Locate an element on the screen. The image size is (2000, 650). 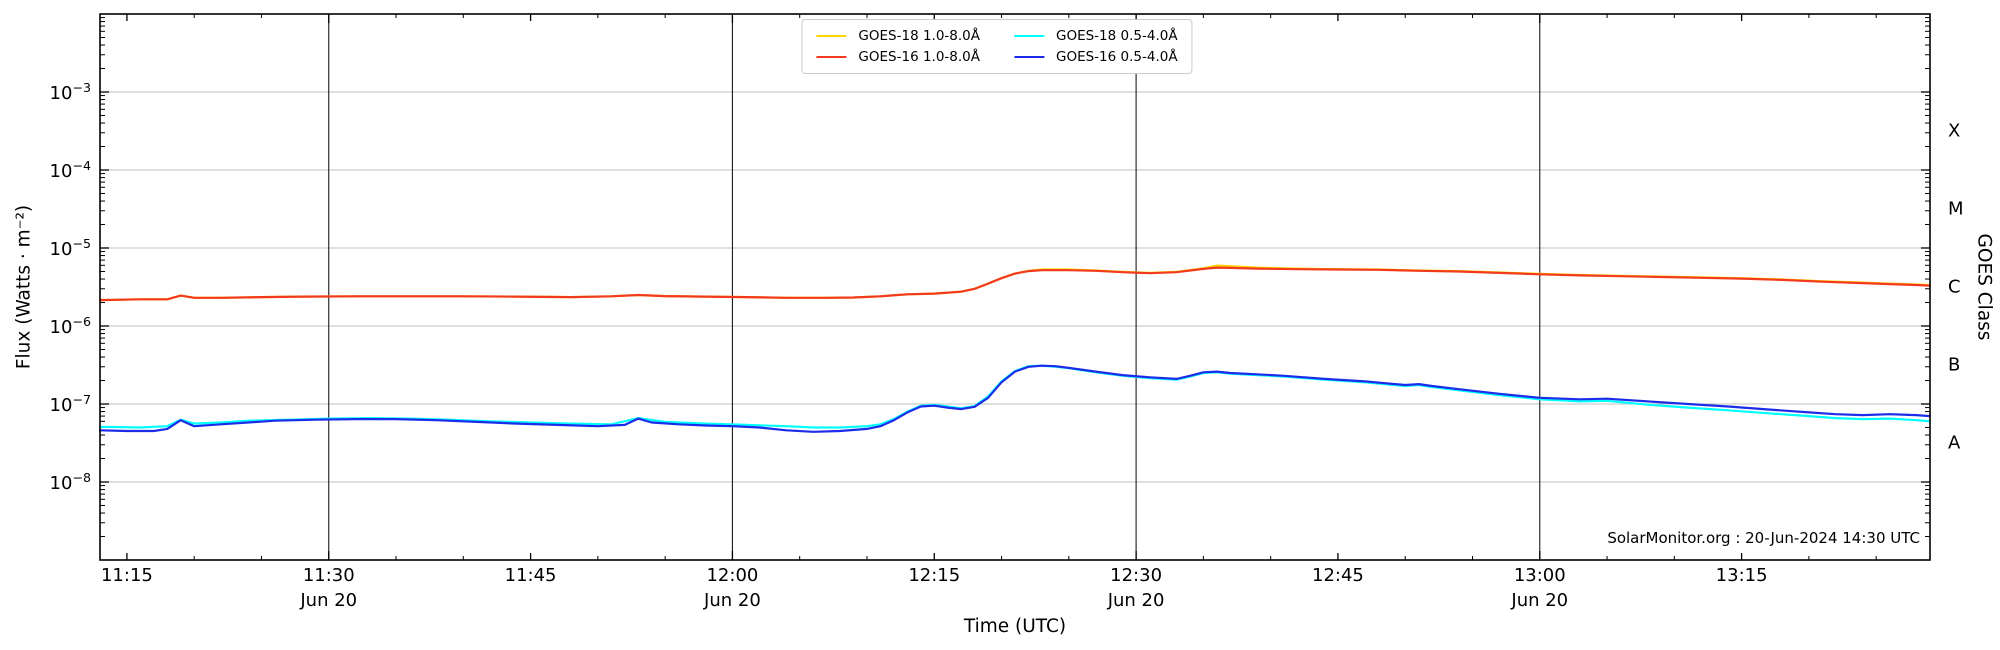
legend-label: GOES-18 0.5-4.0Å is located at coordinates (1117, 36).